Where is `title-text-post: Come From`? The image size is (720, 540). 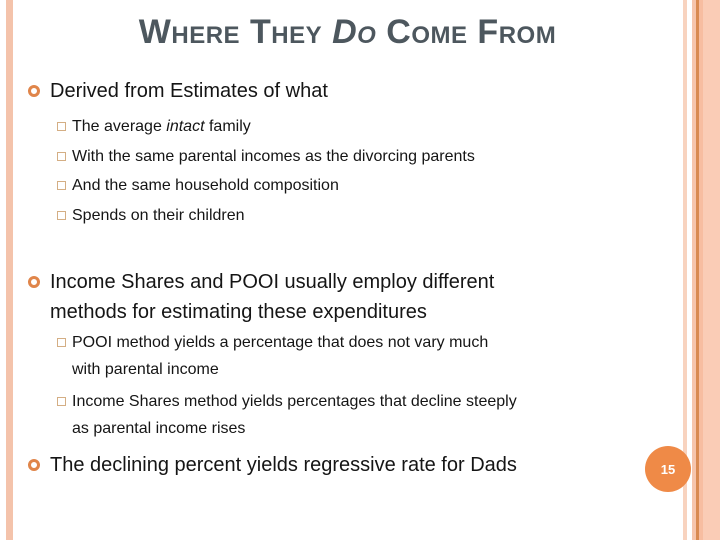 title-text-post: Come From is located at coordinates (466, 32).